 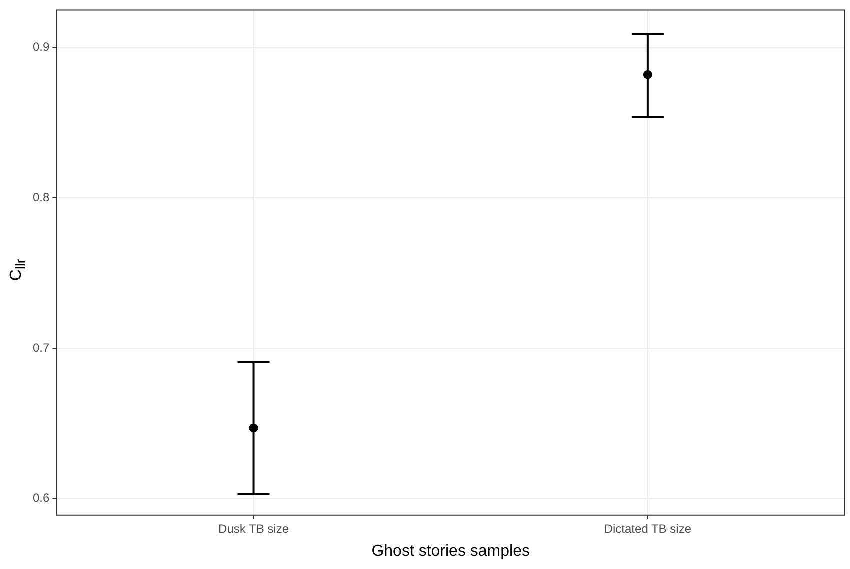 What do you see at coordinates (41, 197) in the screenshot?
I see `y-tick-label: 0.8` at bounding box center [41, 197].